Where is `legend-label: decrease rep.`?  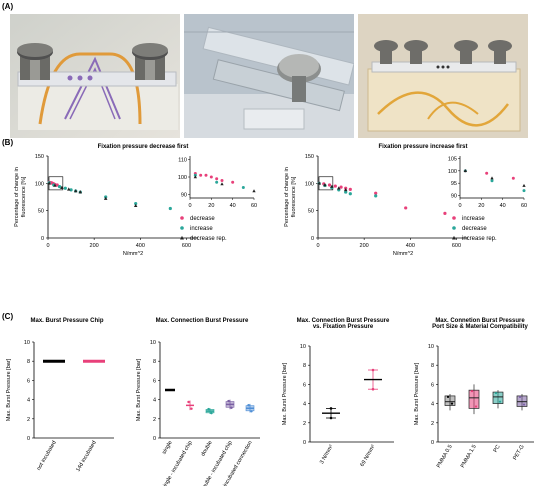
legend-label: decrease rep. is located at coordinates (208, 239).